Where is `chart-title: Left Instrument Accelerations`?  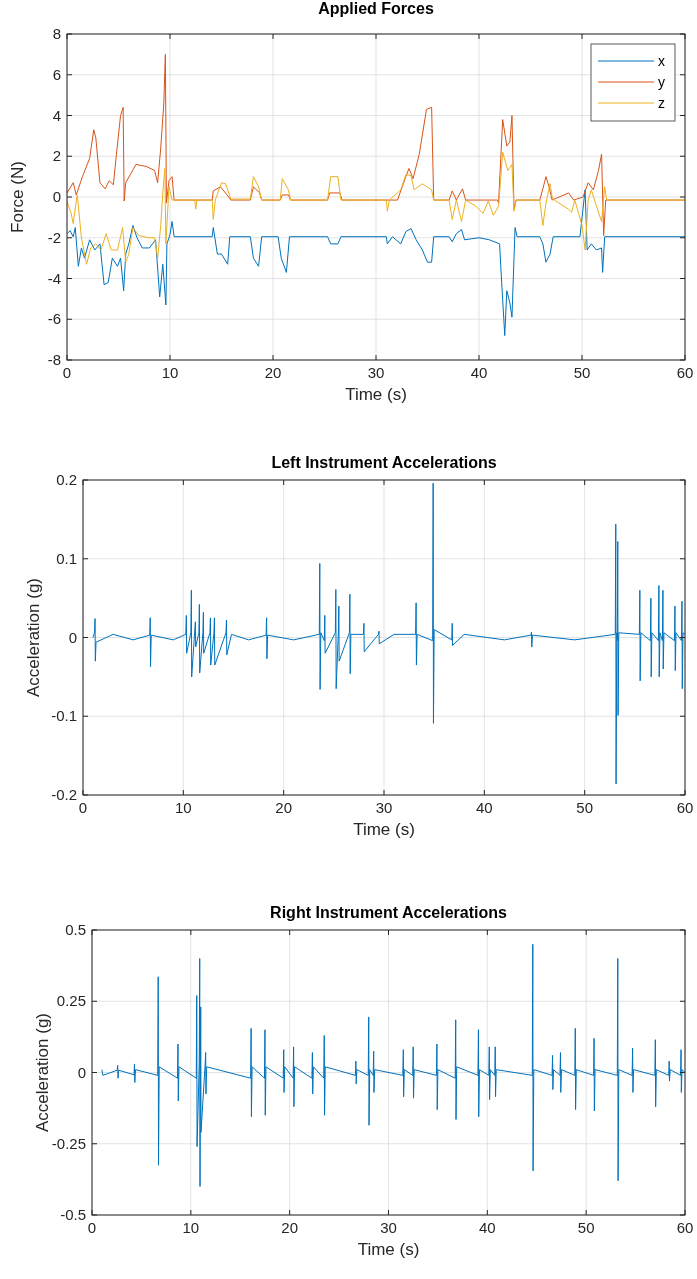 chart-title: Left Instrument Accelerations is located at coordinates (384, 462).